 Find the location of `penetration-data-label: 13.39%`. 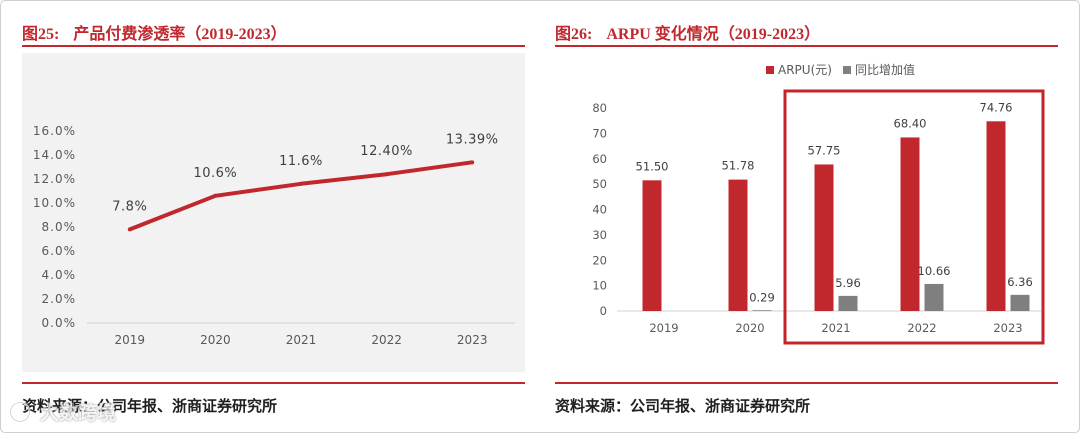

penetration-data-label: 13.39% is located at coordinates (472, 139).